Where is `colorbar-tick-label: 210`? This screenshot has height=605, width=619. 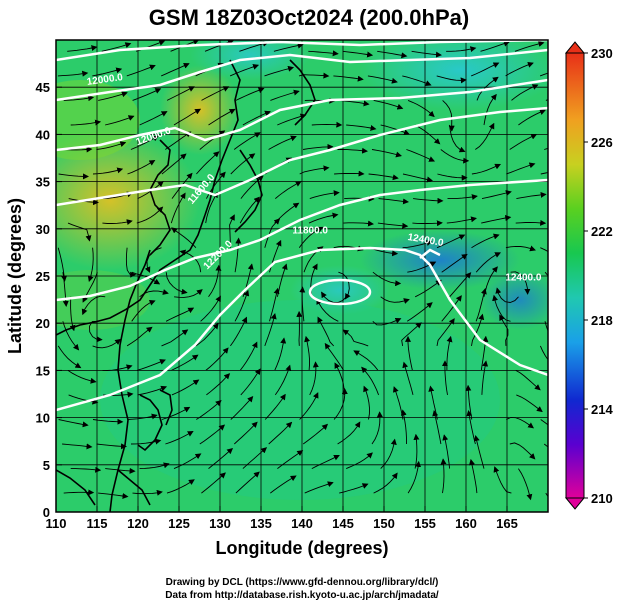
colorbar-tick-label: 210 is located at coordinates (602, 498).